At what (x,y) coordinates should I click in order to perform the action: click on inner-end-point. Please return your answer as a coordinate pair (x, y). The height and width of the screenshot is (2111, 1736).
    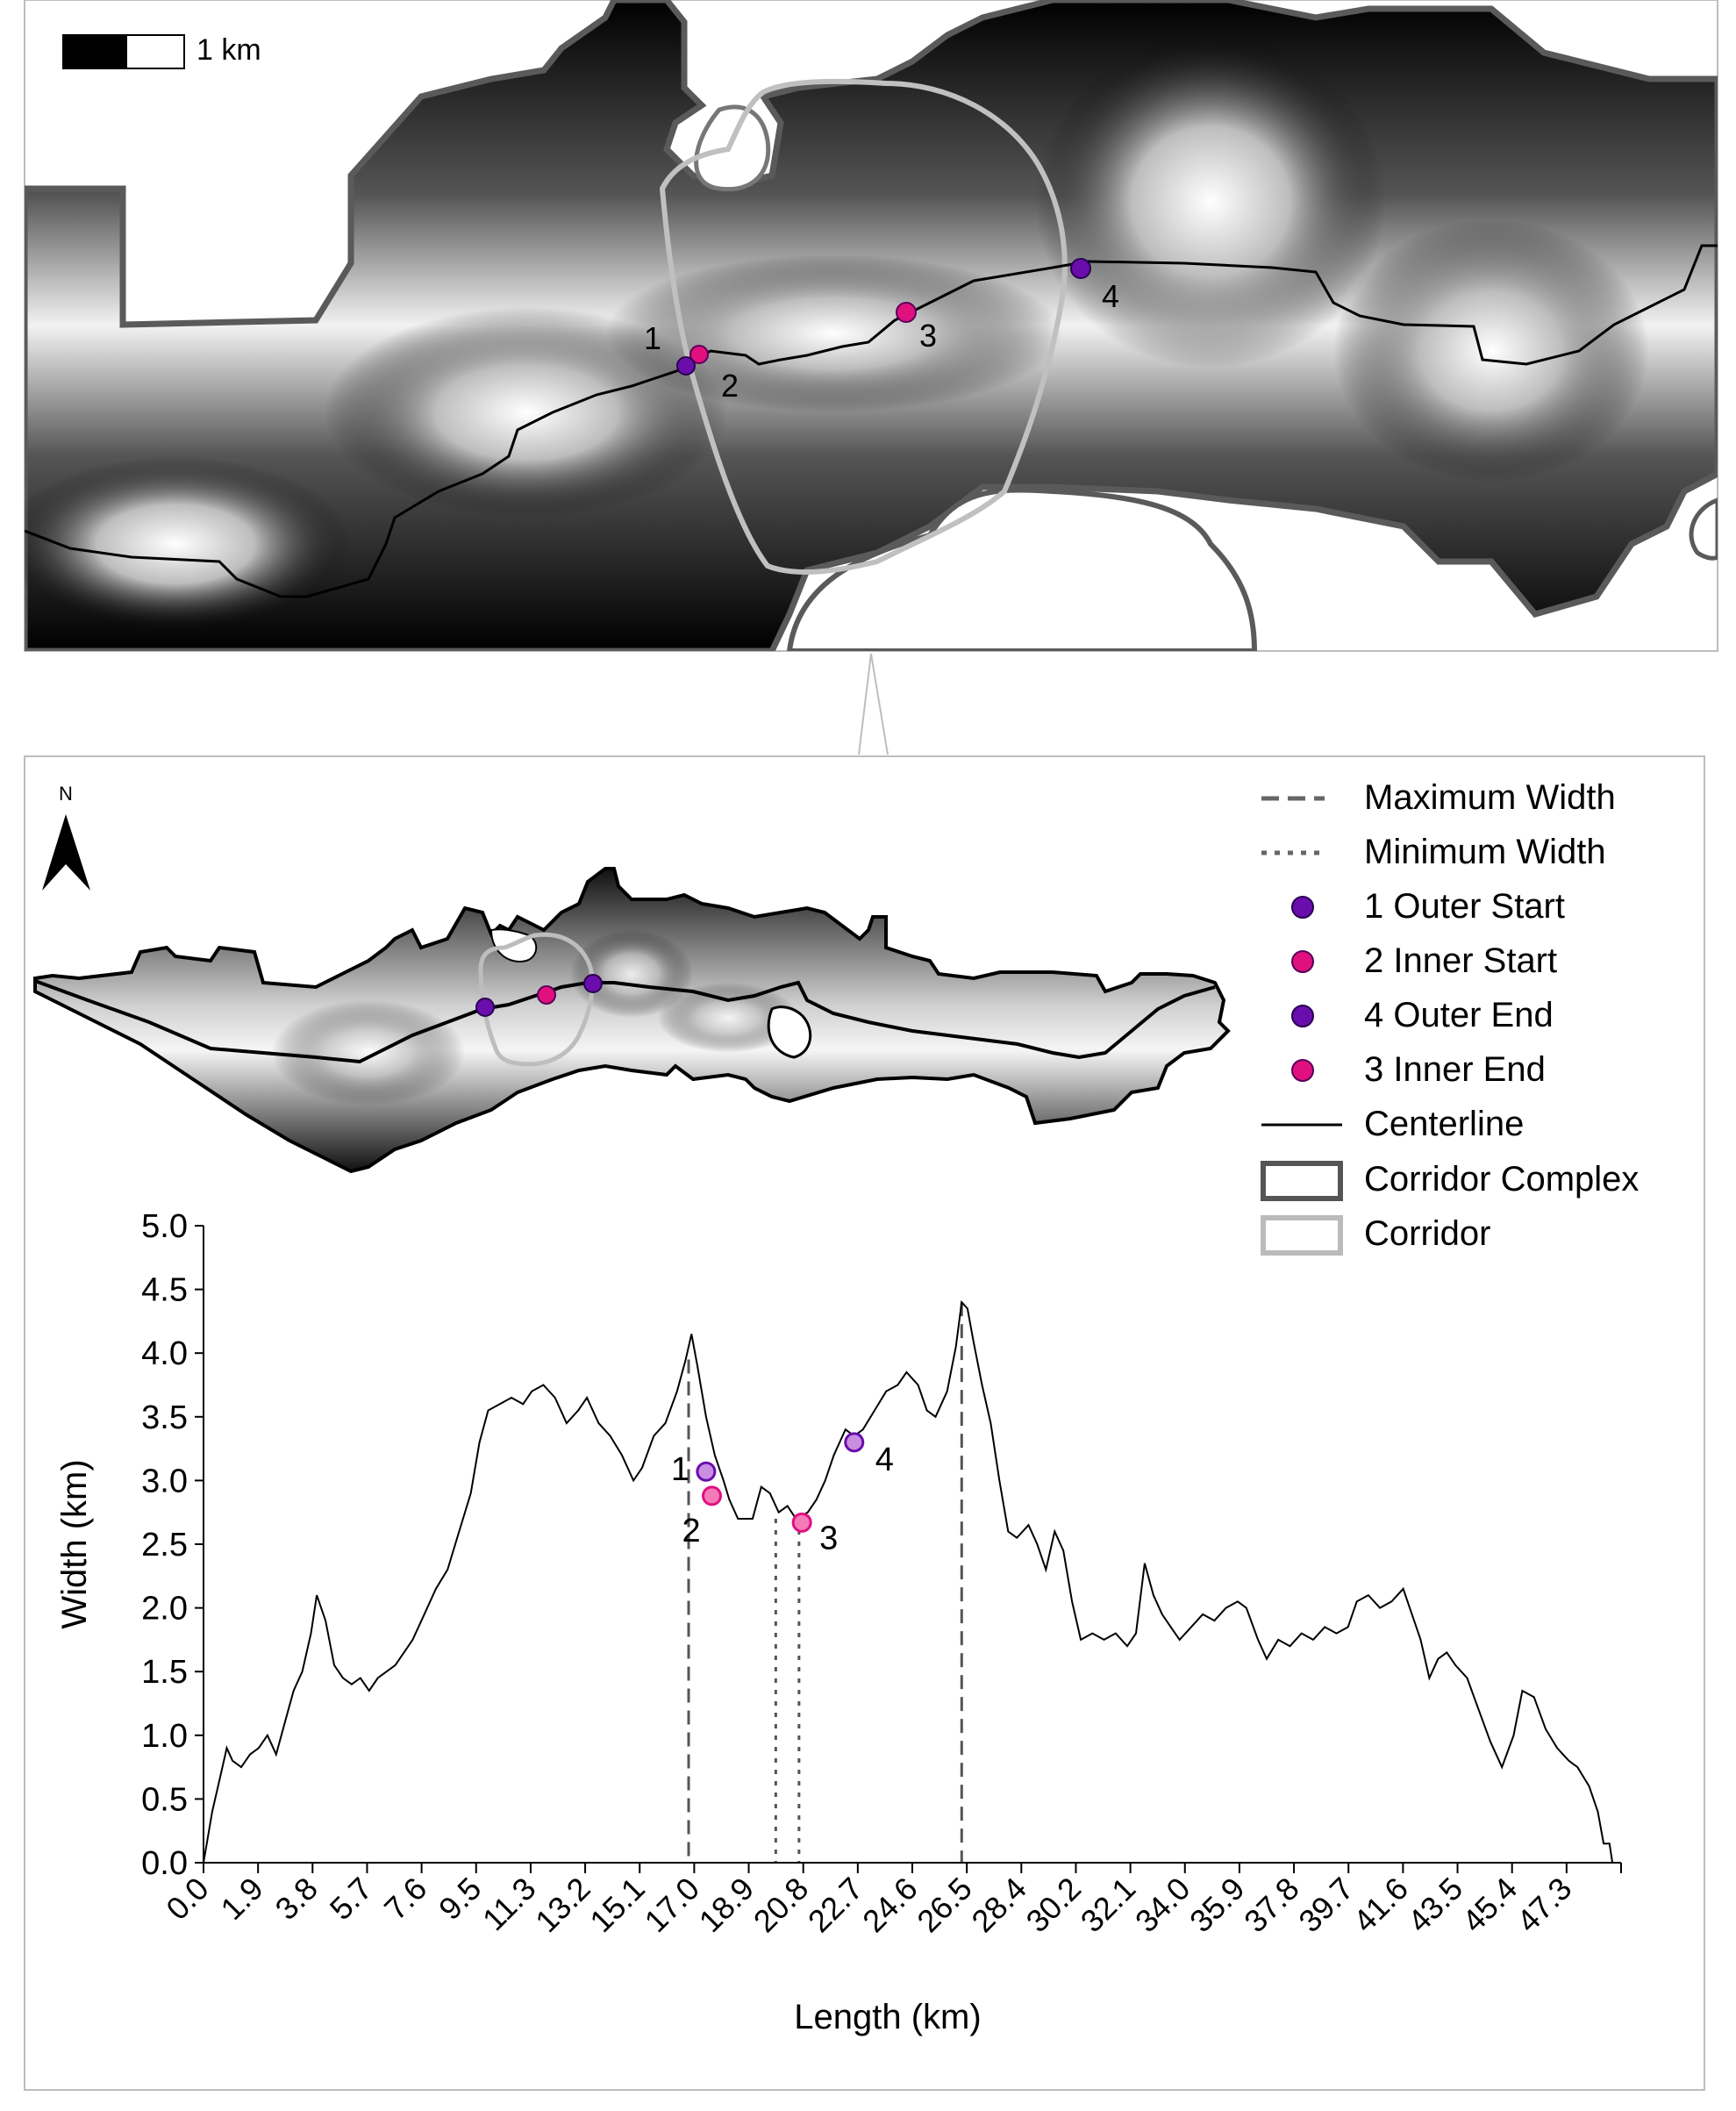
    Looking at the image, I should click on (906, 312).